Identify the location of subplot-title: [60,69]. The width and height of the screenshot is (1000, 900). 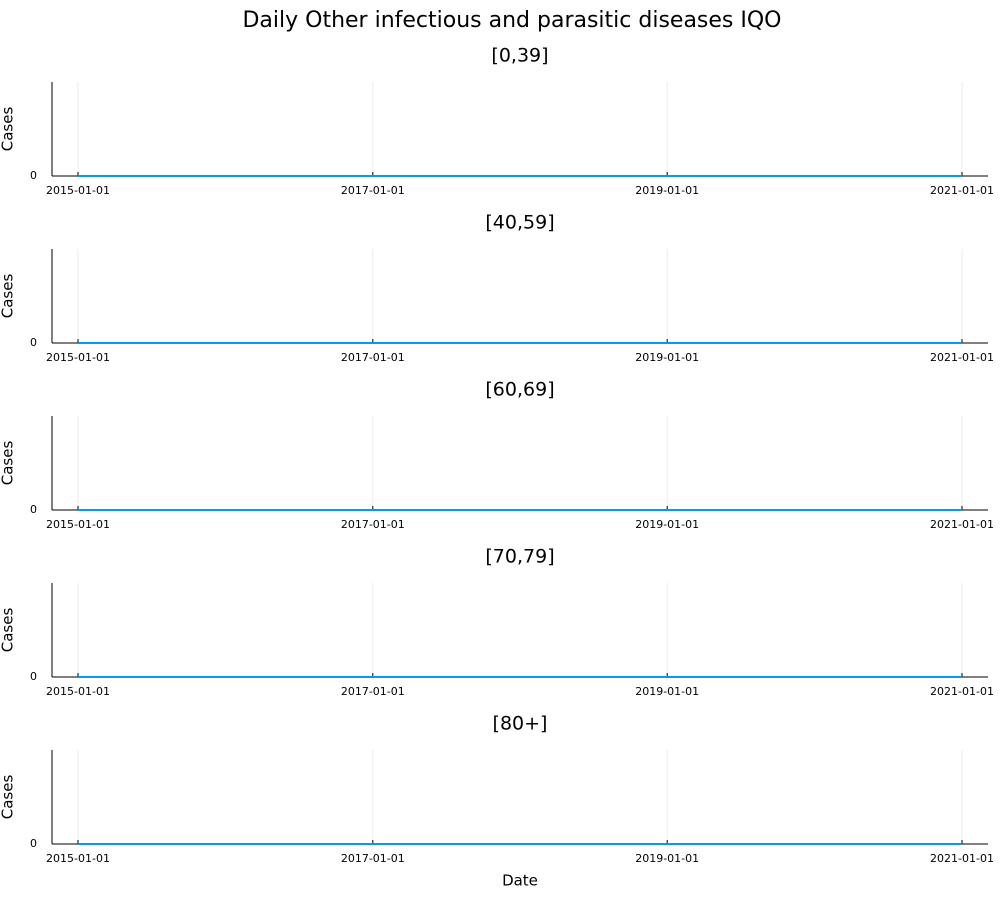
(519, 390).